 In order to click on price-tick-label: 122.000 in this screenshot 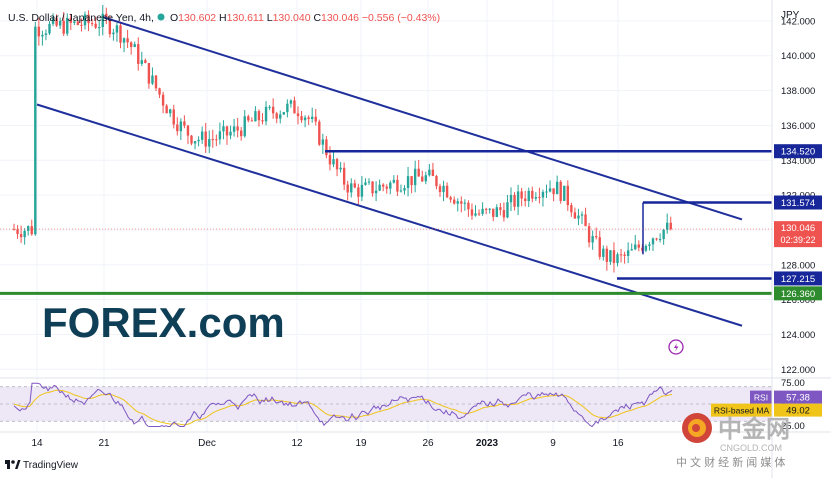, I will do `click(798, 370)`.